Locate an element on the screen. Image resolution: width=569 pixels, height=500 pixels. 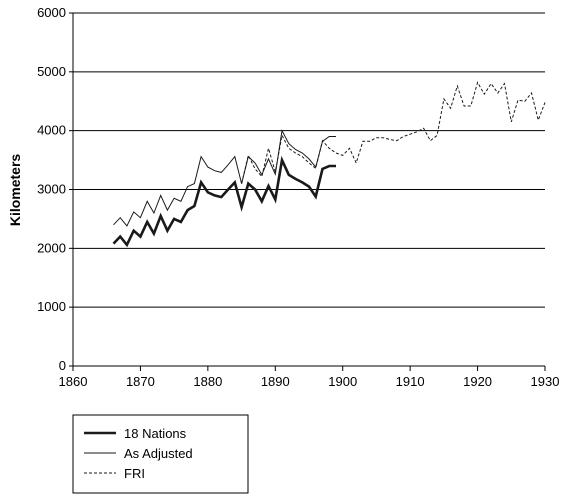
x-tick-label: 1900 is located at coordinates (342, 381).